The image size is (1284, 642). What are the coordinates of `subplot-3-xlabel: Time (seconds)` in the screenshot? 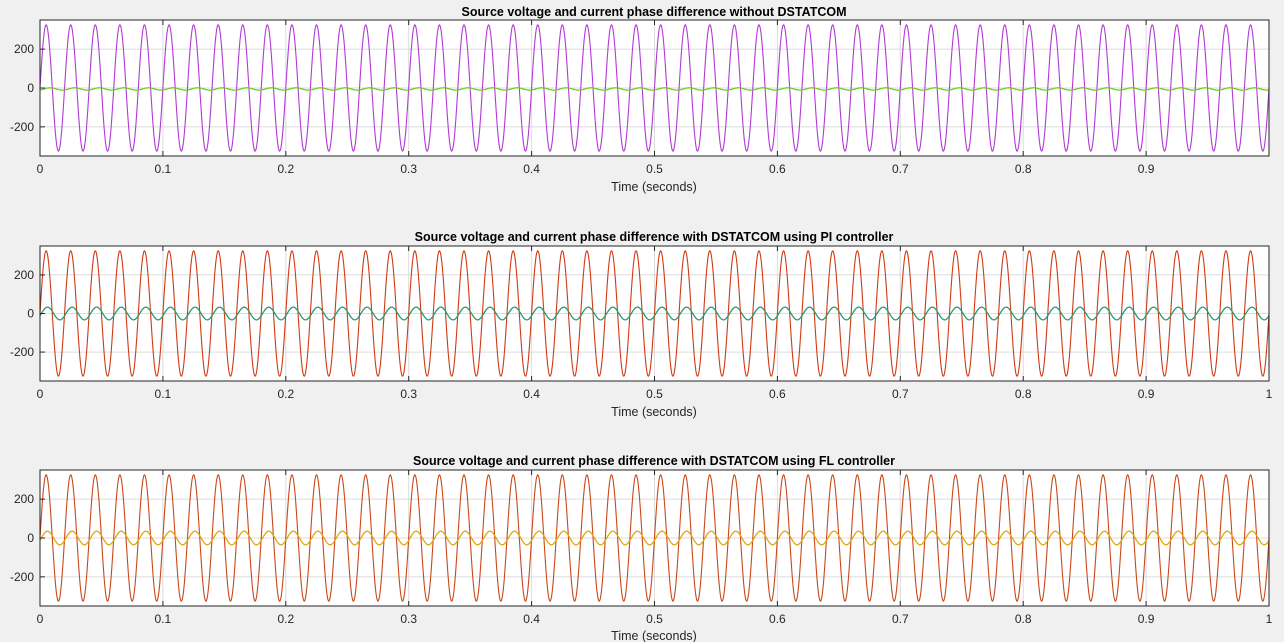 It's located at (654, 635).